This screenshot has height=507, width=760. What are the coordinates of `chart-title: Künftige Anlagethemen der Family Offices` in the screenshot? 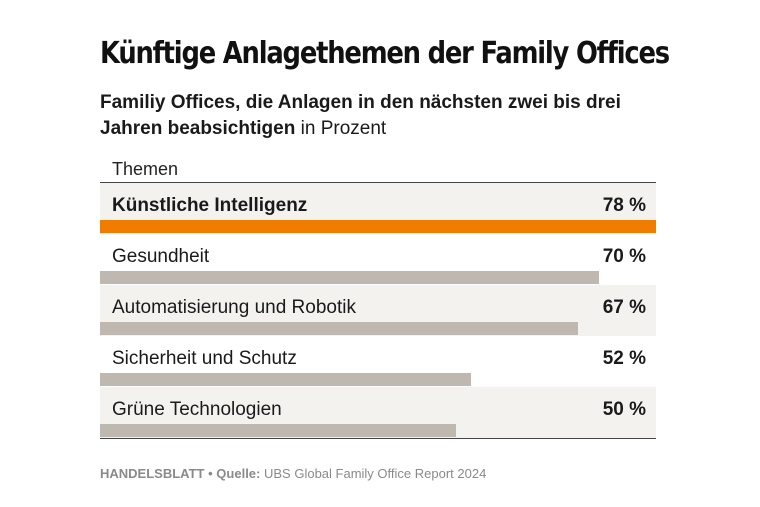 It's located at (385, 53).